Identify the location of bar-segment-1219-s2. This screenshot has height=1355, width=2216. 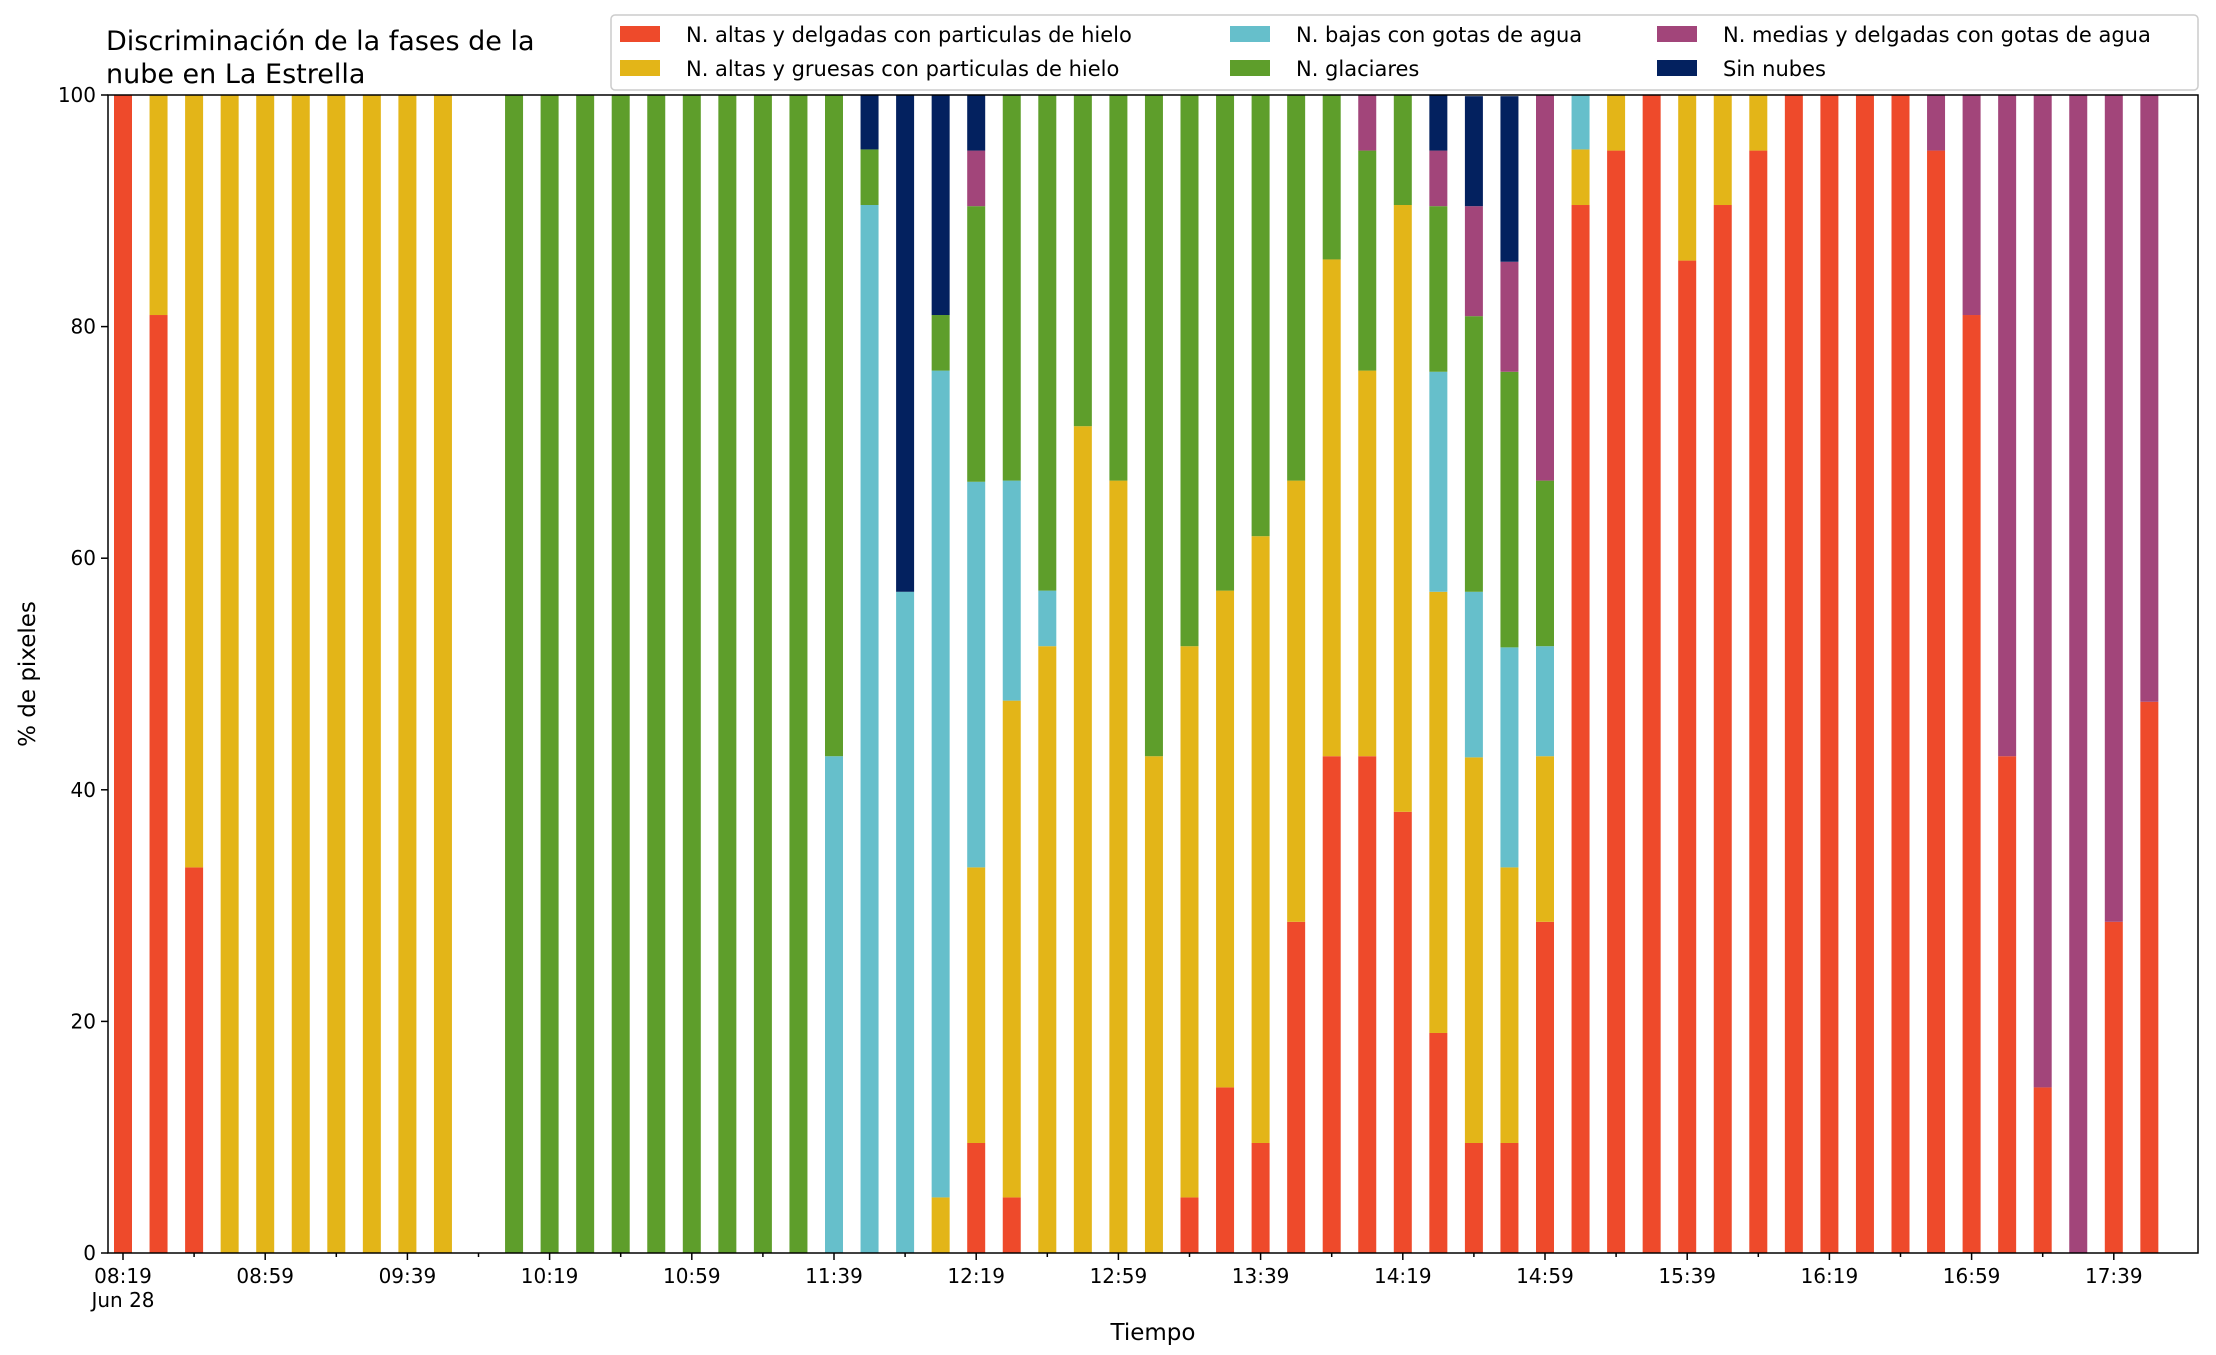
(976, 674).